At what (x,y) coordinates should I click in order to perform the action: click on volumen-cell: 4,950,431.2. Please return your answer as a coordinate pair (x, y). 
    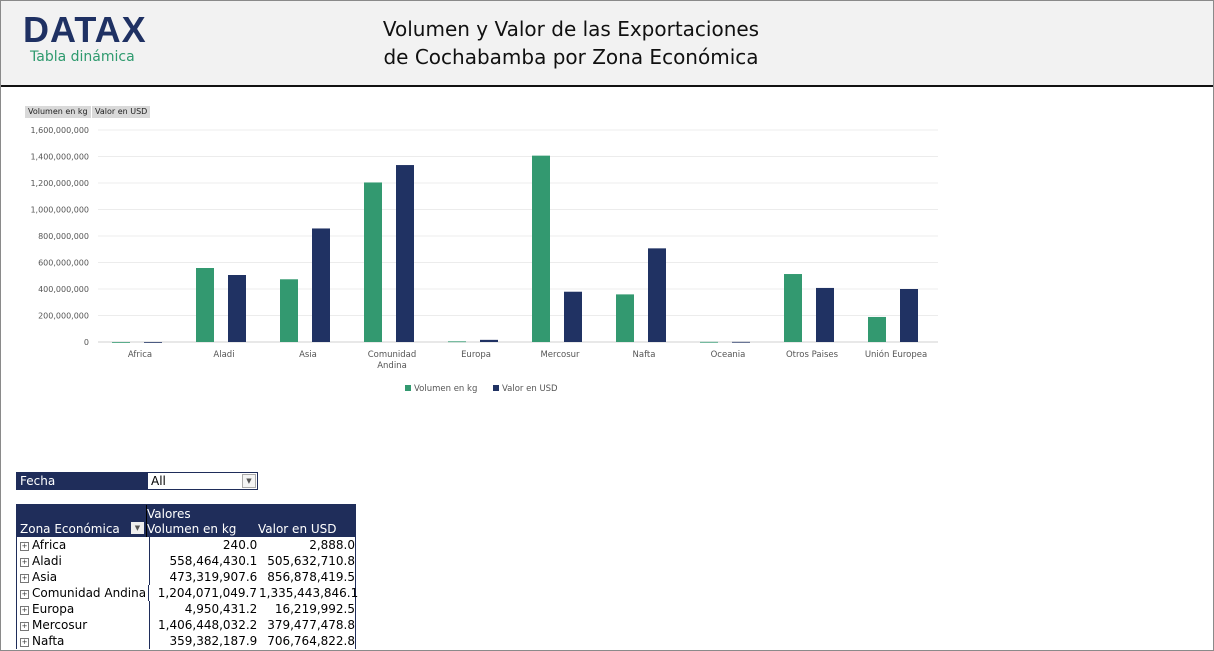
    Looking at the image, I should click on (221, 609).